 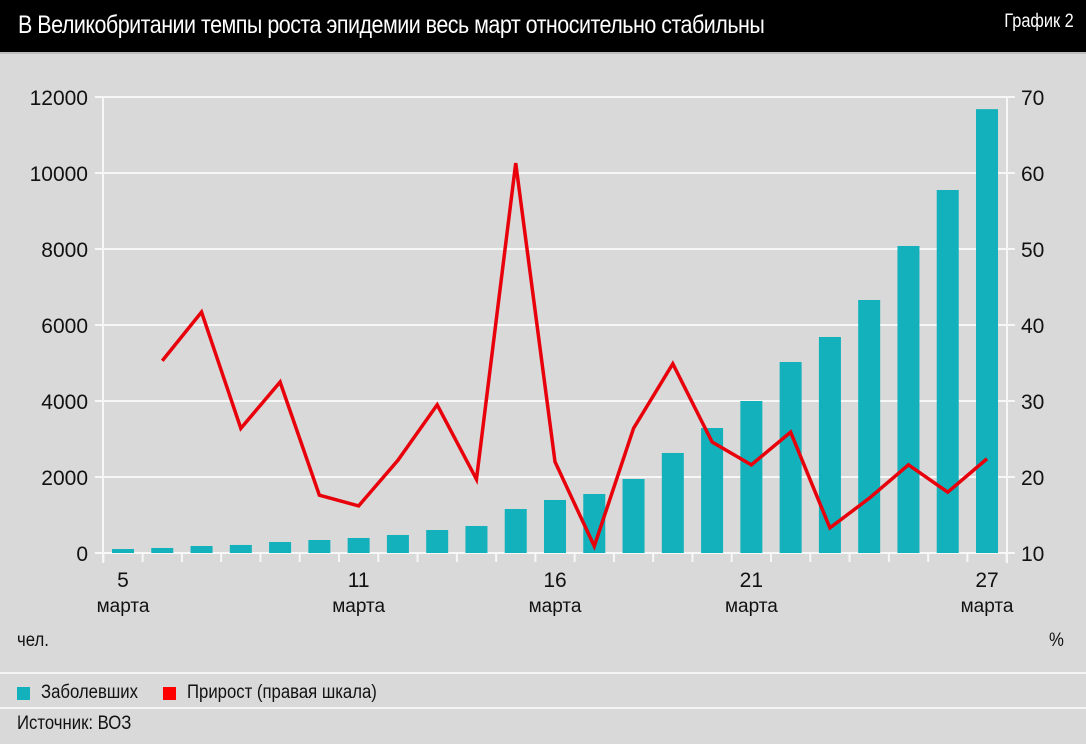 I want to click on legend-label-cases: Заболевших, so click(x=89, y=692).